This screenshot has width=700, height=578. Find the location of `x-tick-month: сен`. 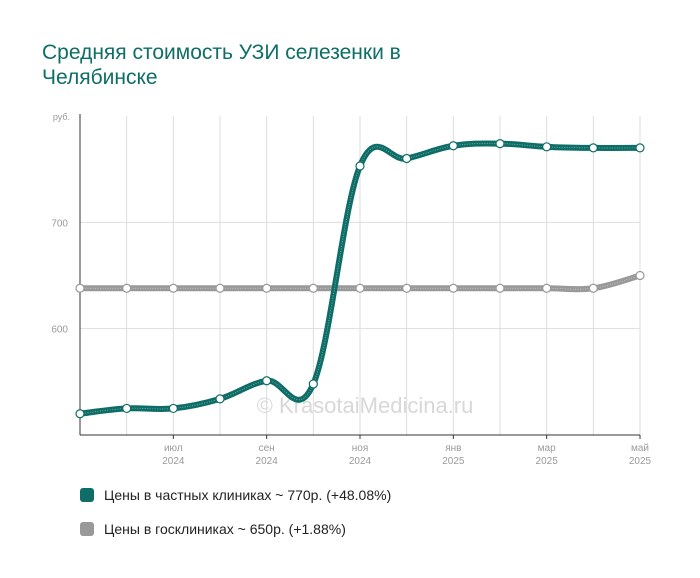

x-tick-month: сен is located at coordinates (267, 448).